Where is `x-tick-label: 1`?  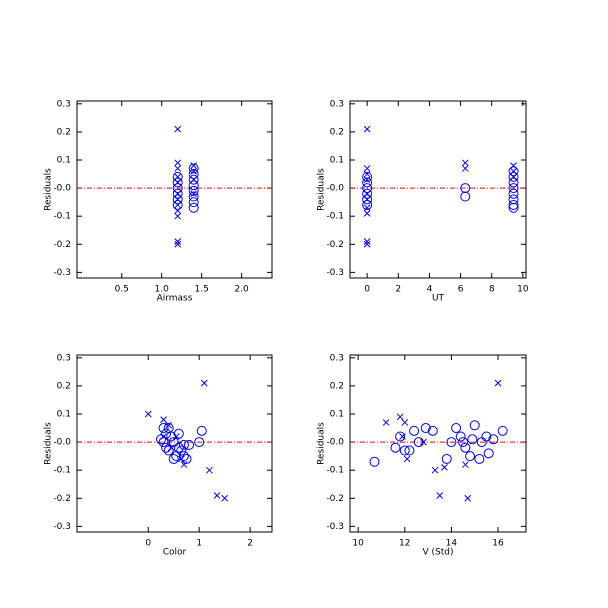
x-tick-label: 1 is located at coordinates (199, 544).